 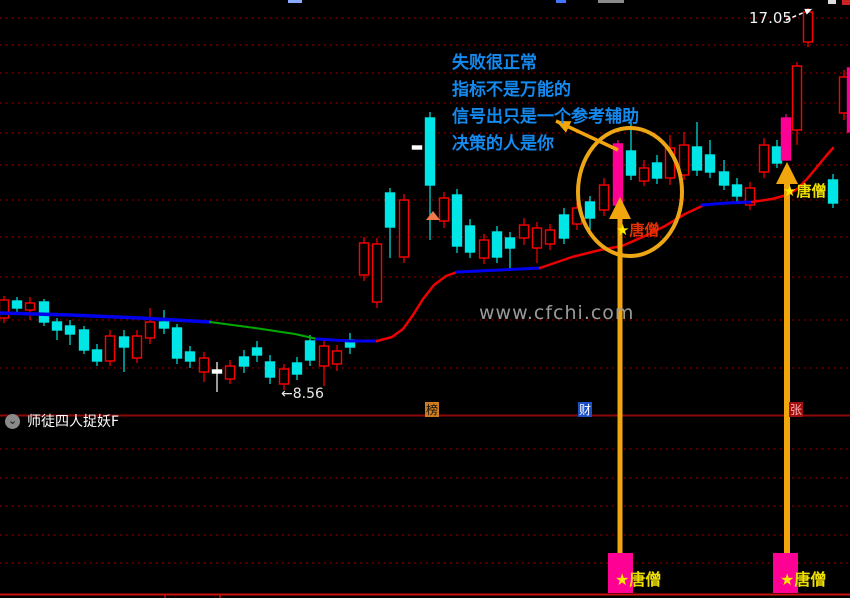 I want to click on timeline-tag-text: 榜, so click(x=432, y=409).